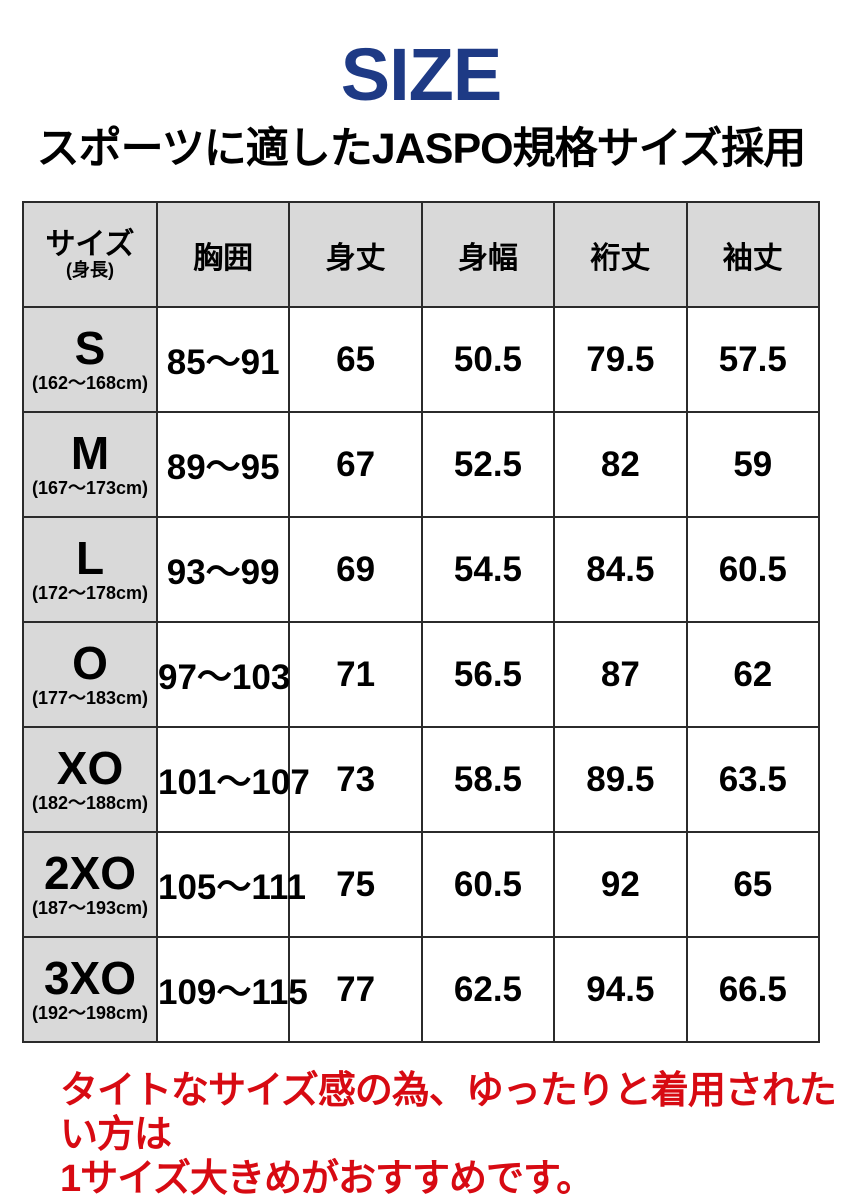  What do you see at coordinates (620, 255) in the screenshot?
I see `header-cell-yuki-length: 裄丈` at bounding box center [620, 255].